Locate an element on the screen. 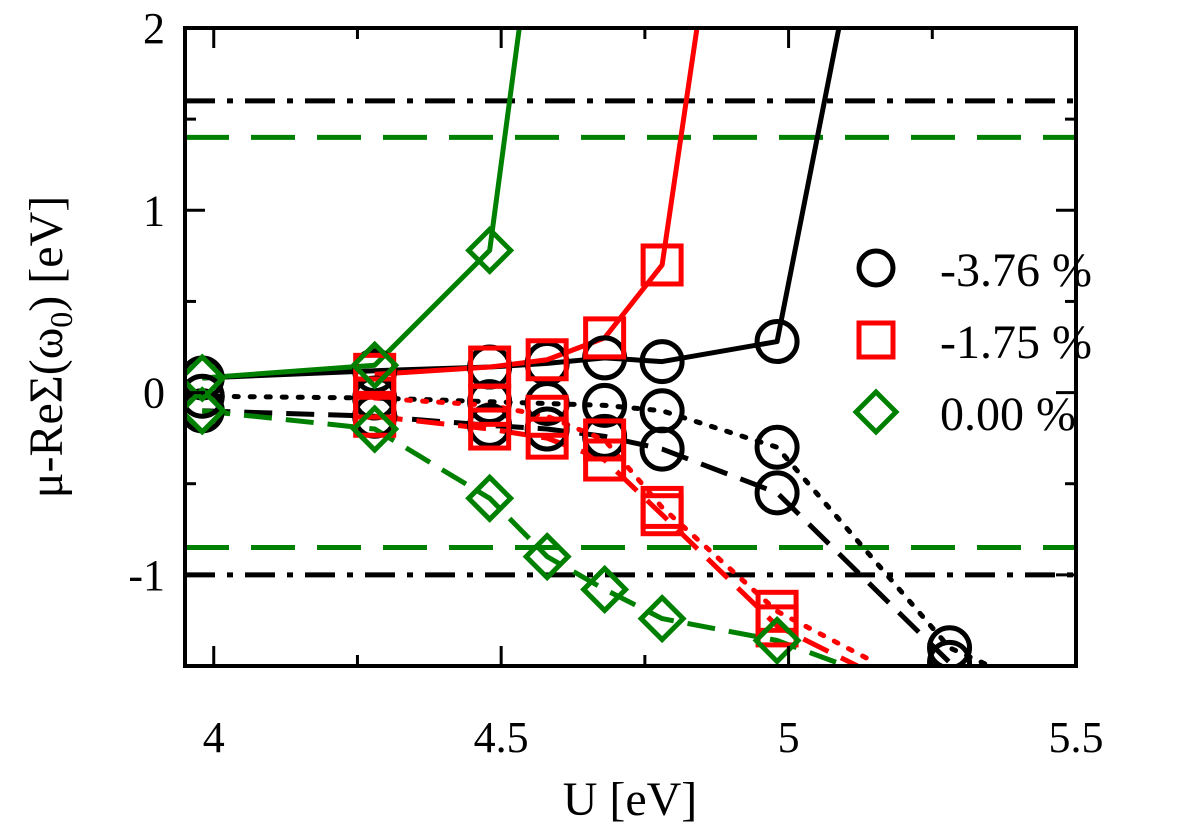 The height and width of the screenshot is (833, 1196). x-tick-label: 4 is located at coordinates (214, 737).